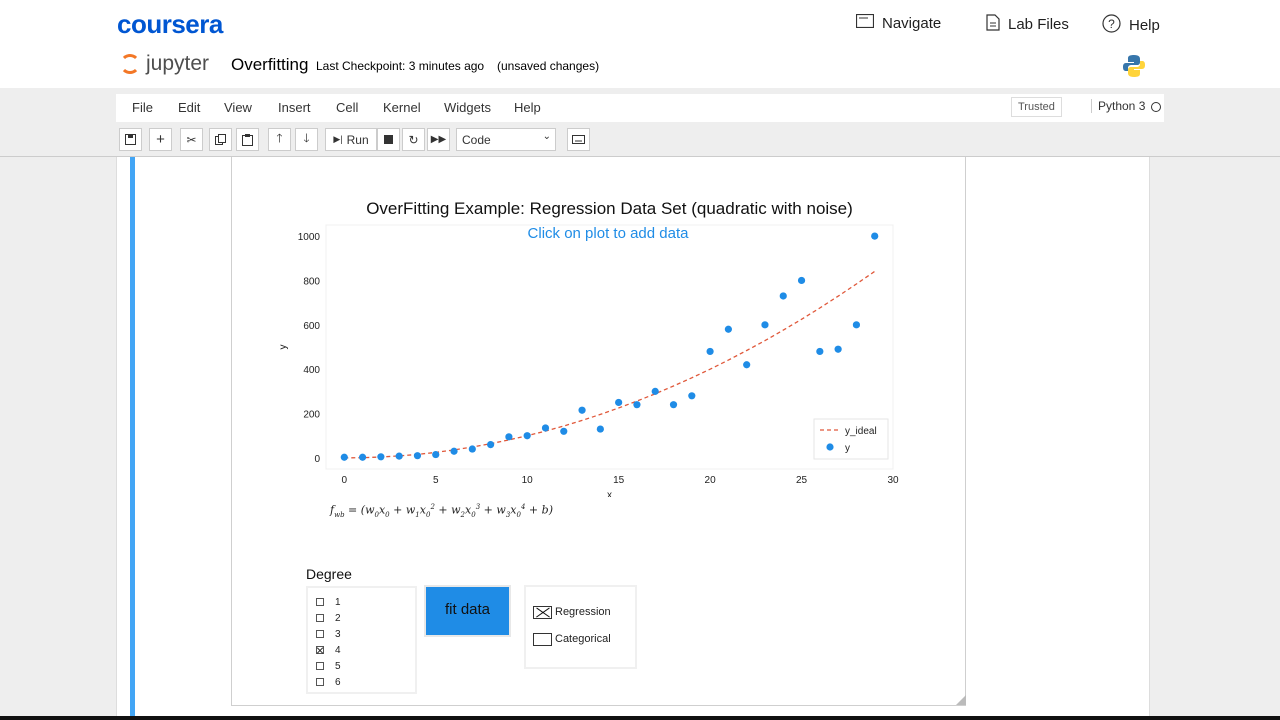  I want to click on insert-cell-button: +, so click(160, 139).